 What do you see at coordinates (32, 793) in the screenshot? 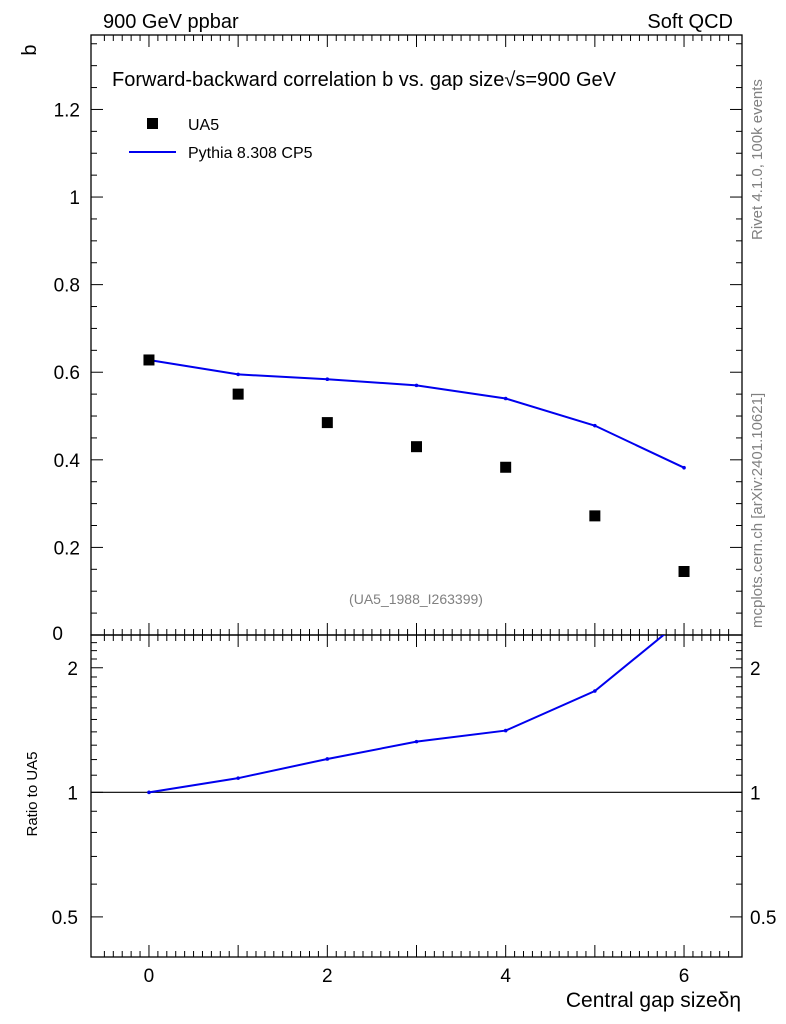
I see `ratio-y-axis-label: Ratio to UA5` at bounding box center [32, 793].